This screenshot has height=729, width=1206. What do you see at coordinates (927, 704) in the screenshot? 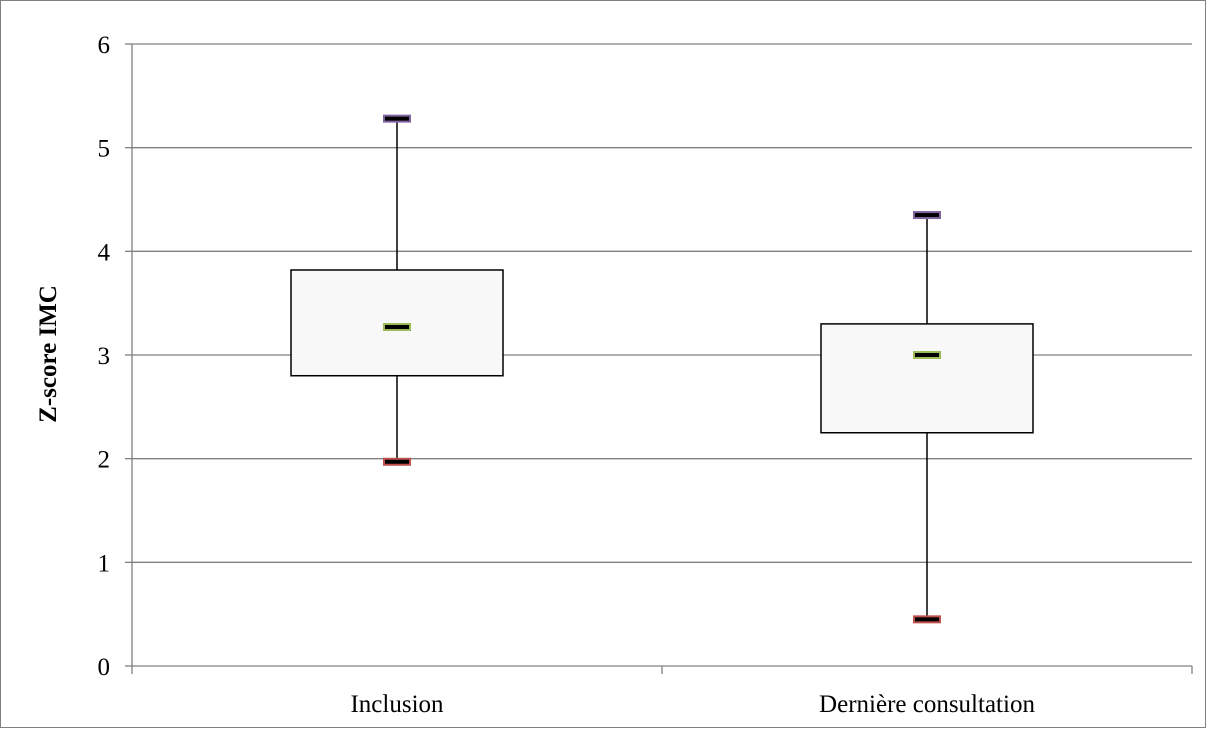
I see `x-category-label-2: Dernière consultation` at bounding box center [927, 704].